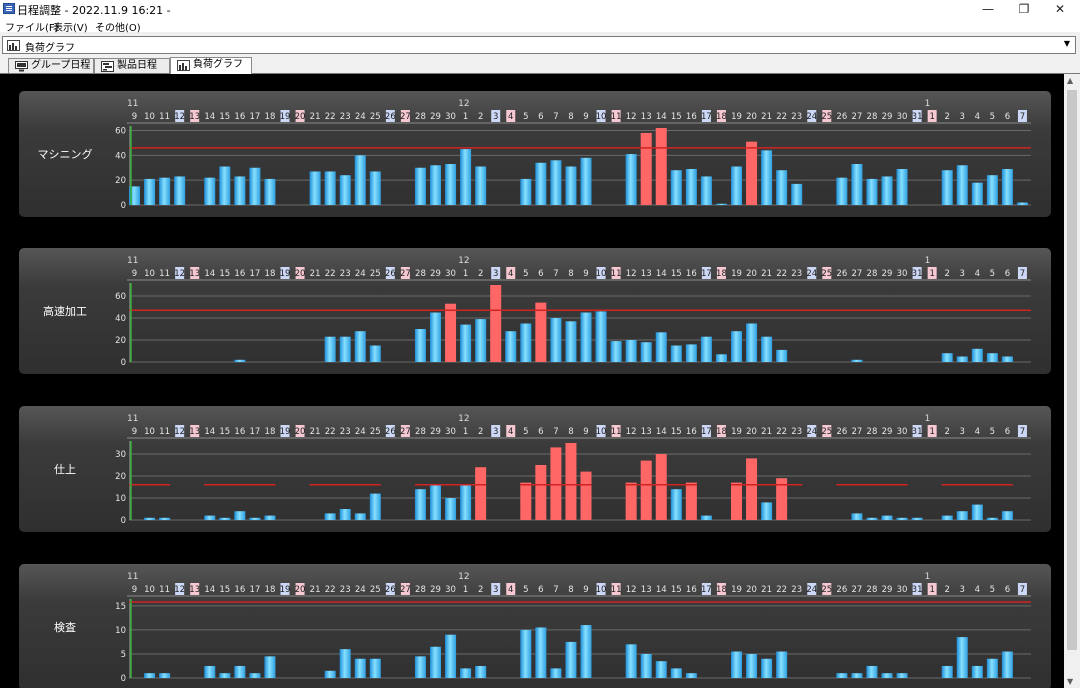 The height and width of the screenshot is (688, 1080). What do you see at coordinates (120, 455) in the screenshot?
I see `y-tick-label: 30` at bounding box center [120, 455].